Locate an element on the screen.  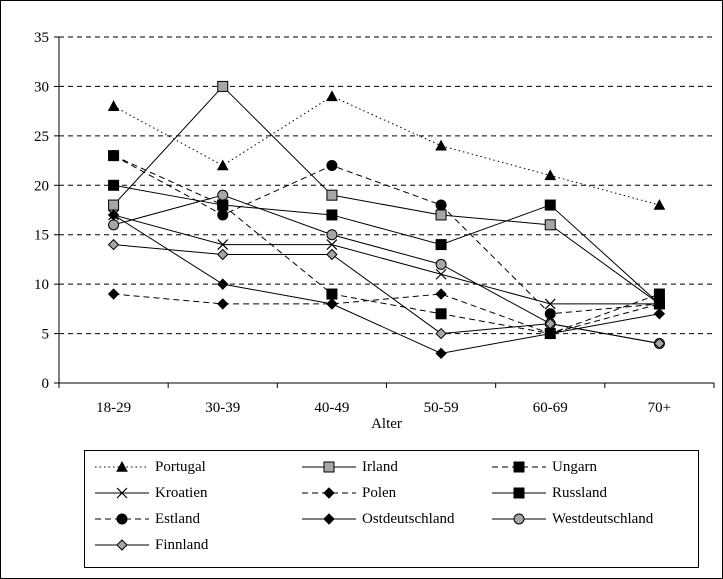
legend-label: Estland is located at coordinates (177, 518).